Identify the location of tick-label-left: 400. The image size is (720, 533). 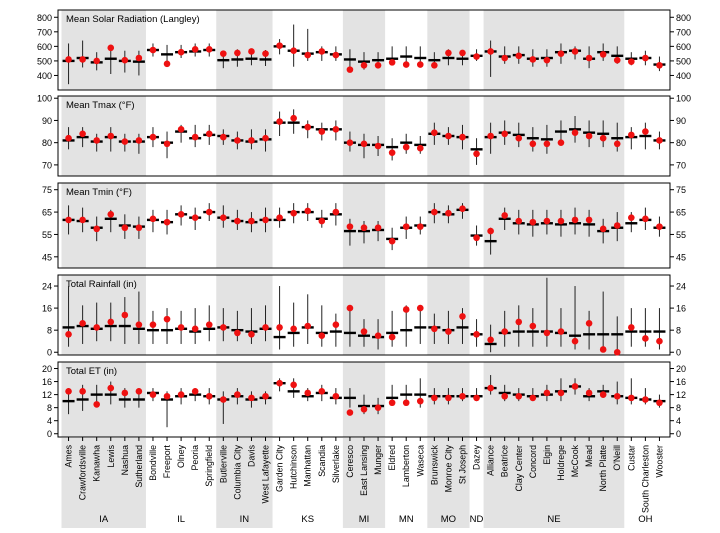
(44, 76).